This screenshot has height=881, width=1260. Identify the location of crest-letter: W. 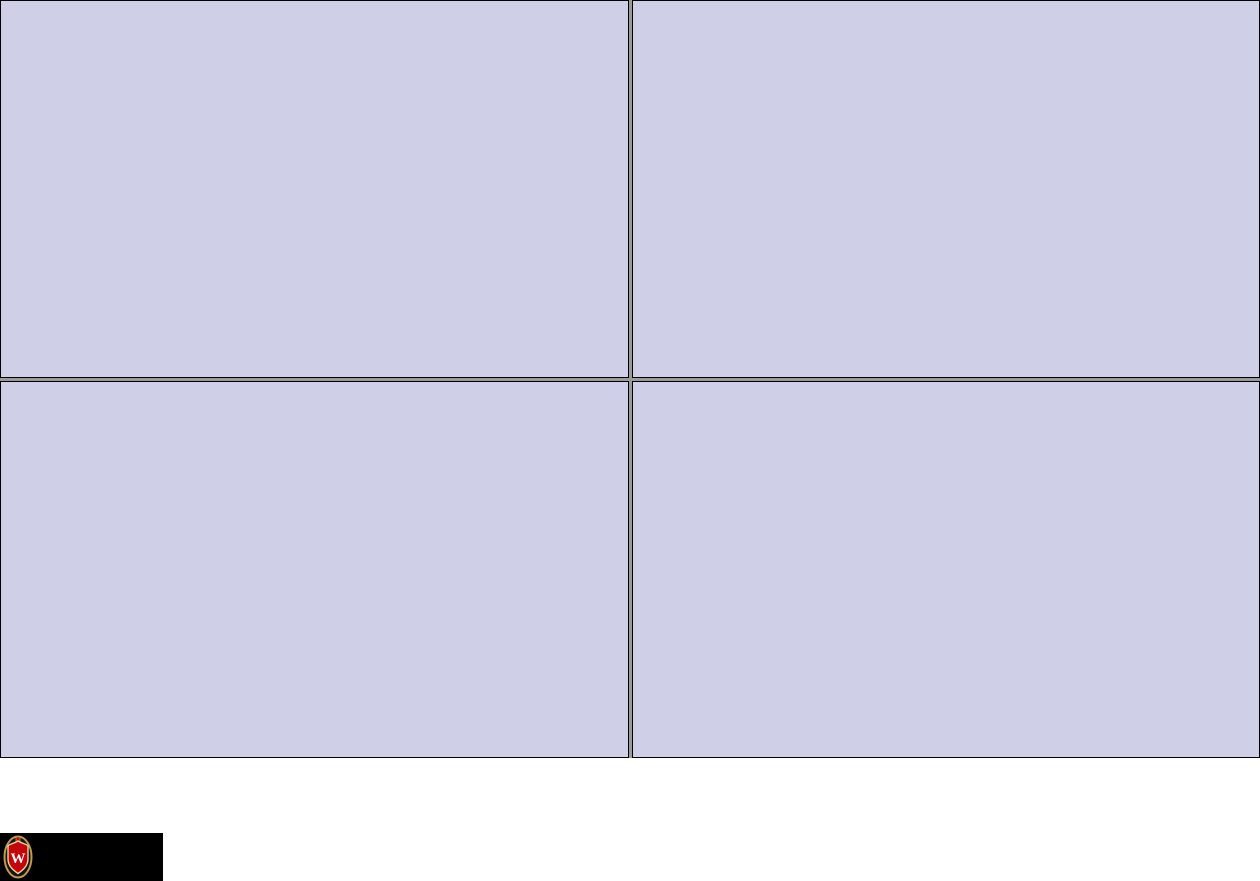
(18, 859).